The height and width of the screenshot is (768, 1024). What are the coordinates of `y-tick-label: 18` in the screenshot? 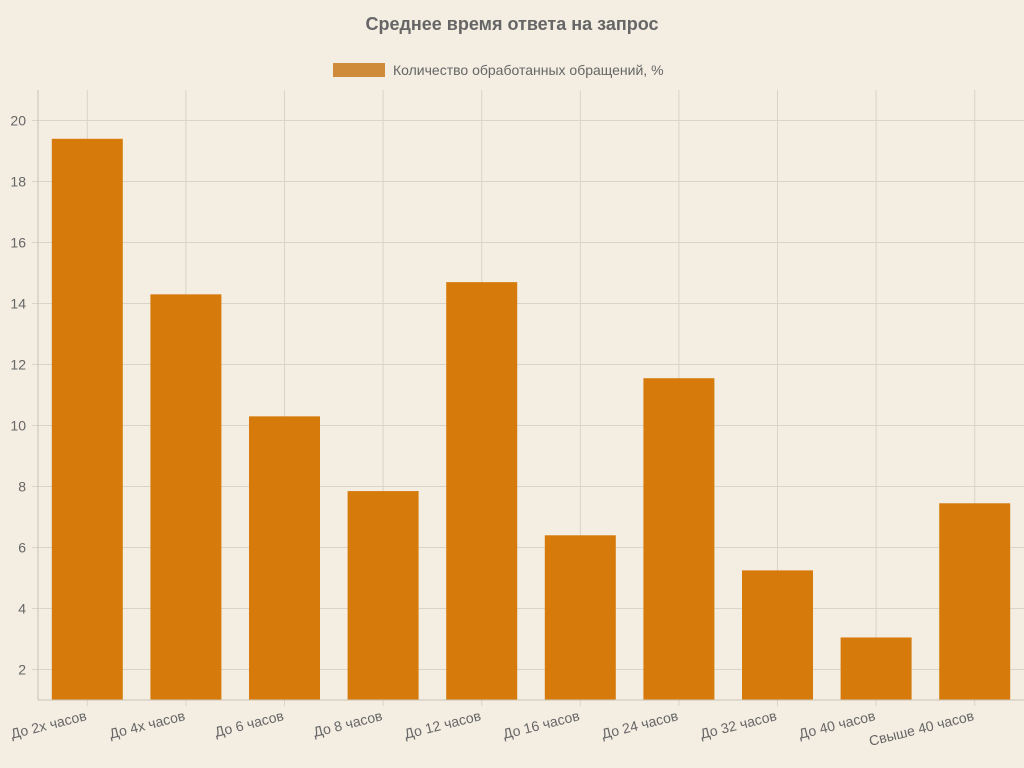 It's located at (18, 182).